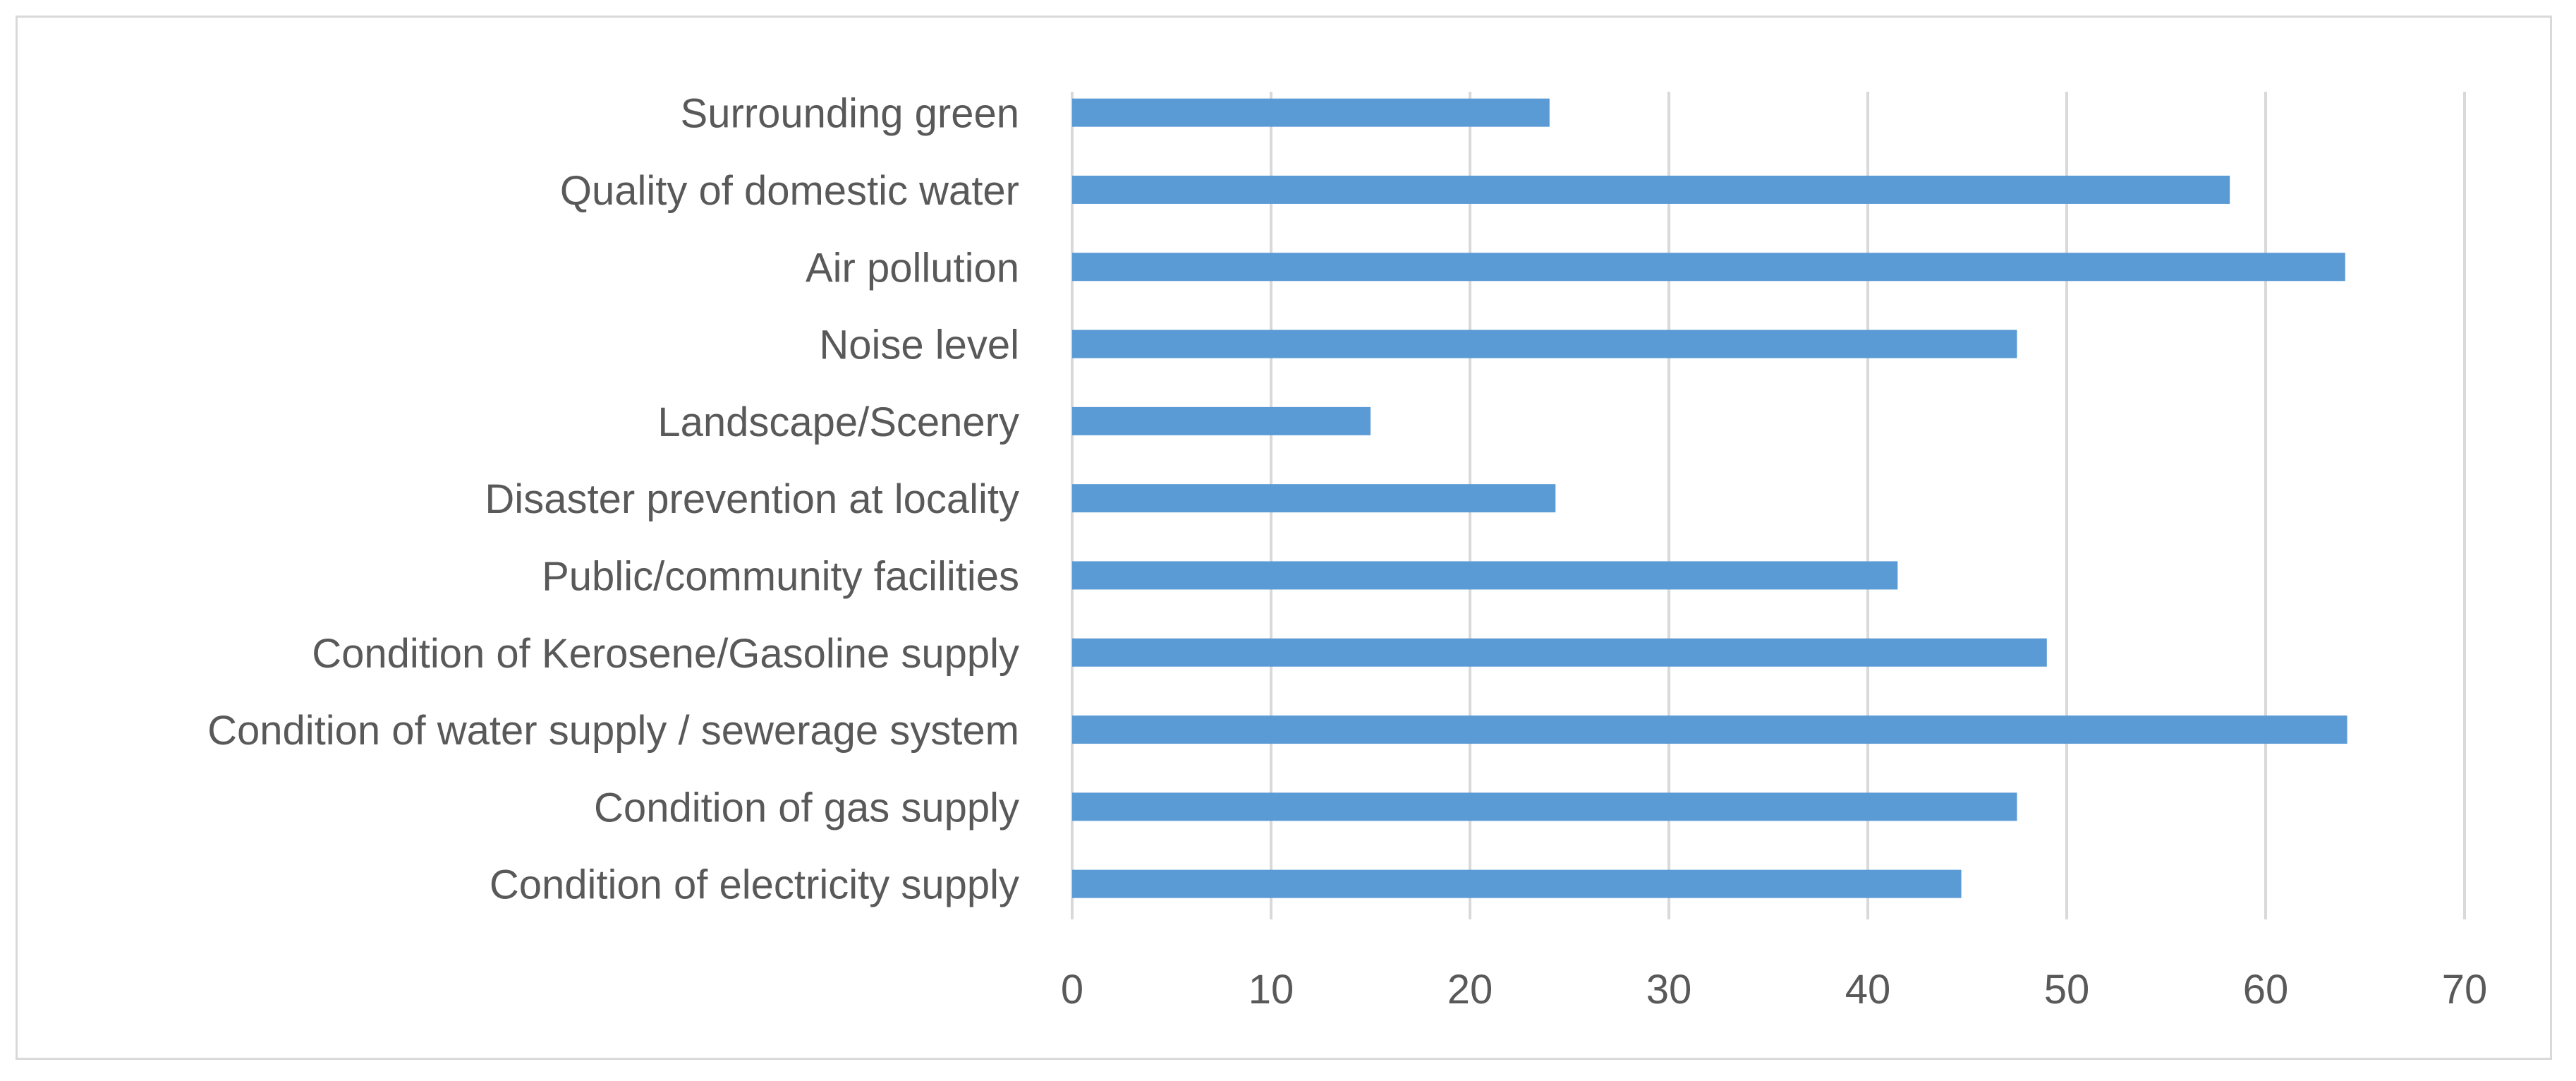 This screenshot has height=1081, width=2576. I want to click on x-tick-label: 70, so click(2465, 990).